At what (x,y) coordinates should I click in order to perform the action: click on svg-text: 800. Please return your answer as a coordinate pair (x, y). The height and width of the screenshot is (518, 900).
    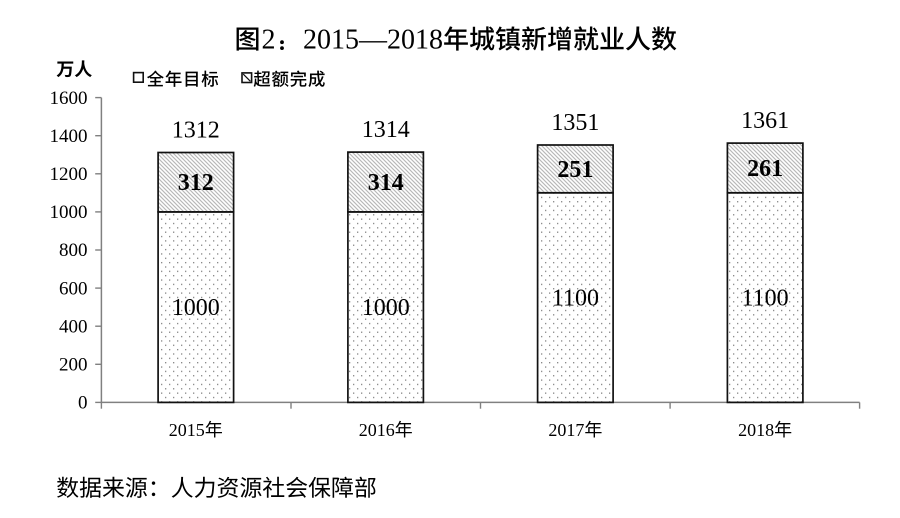
    Looking at the image, I should click on (73, 250).